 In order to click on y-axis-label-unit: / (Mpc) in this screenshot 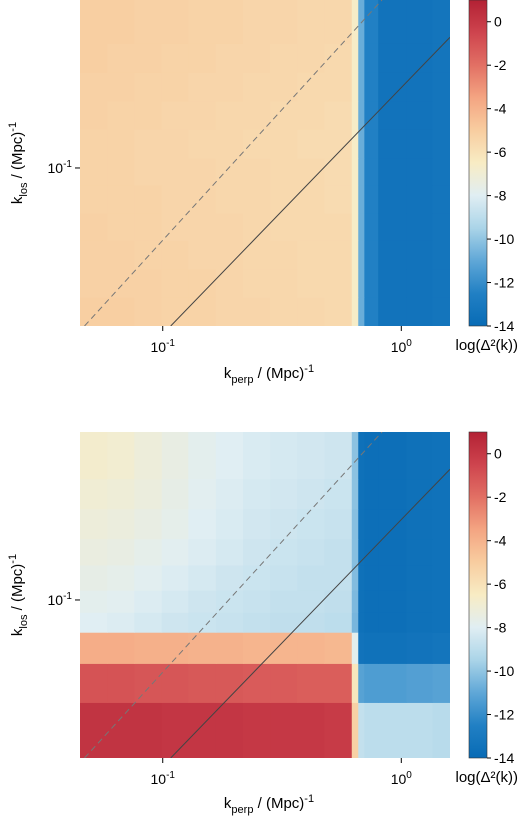, I will do `click(17, 157)`.